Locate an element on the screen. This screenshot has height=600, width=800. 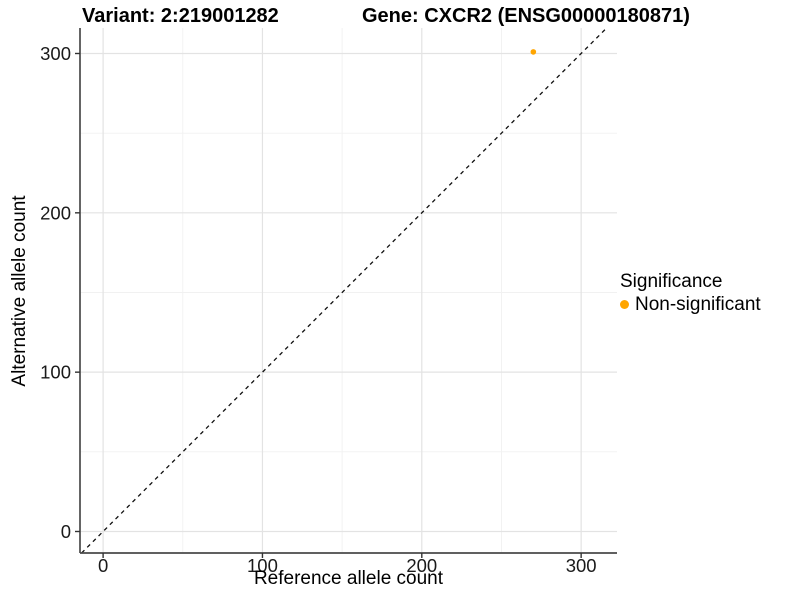
legend: Significance Non-significant is located at coordinates (709, 293).